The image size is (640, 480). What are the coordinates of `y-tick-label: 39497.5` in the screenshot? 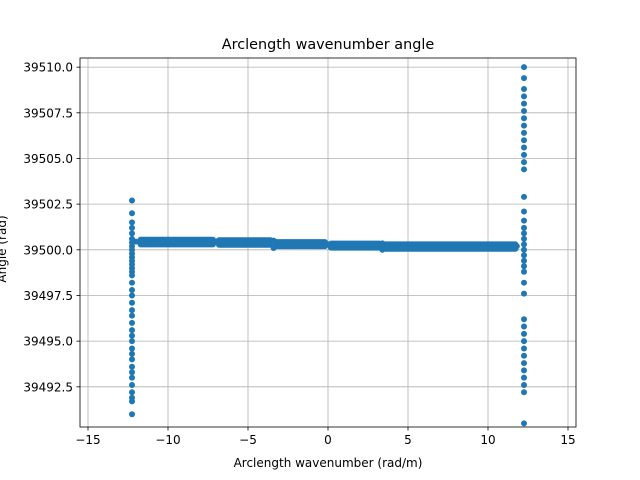 It's located at (48, 296).